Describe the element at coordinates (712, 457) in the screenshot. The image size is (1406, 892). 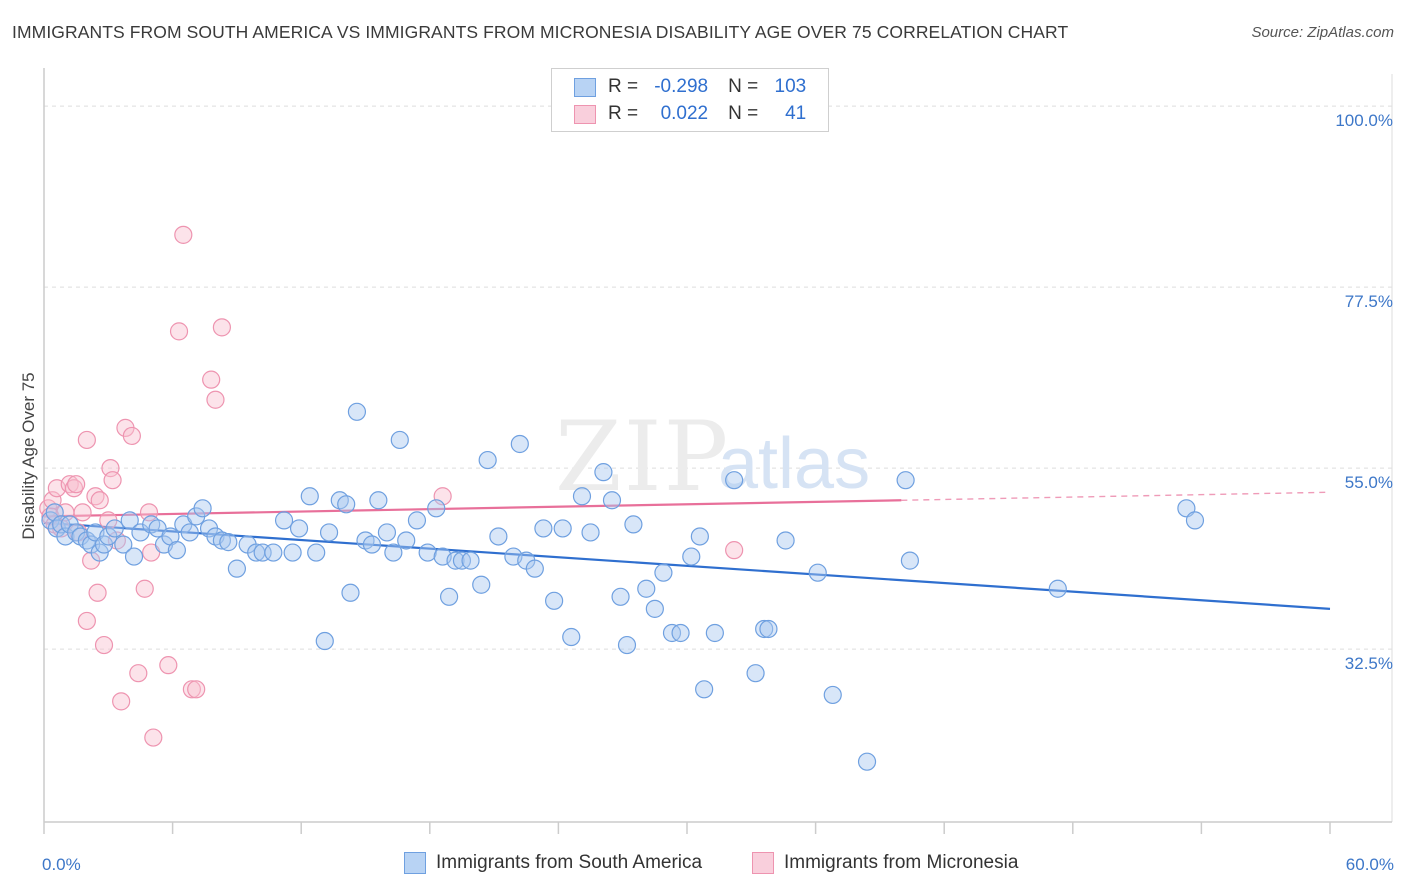
I see `watermark: ZIP atlas` at that location.